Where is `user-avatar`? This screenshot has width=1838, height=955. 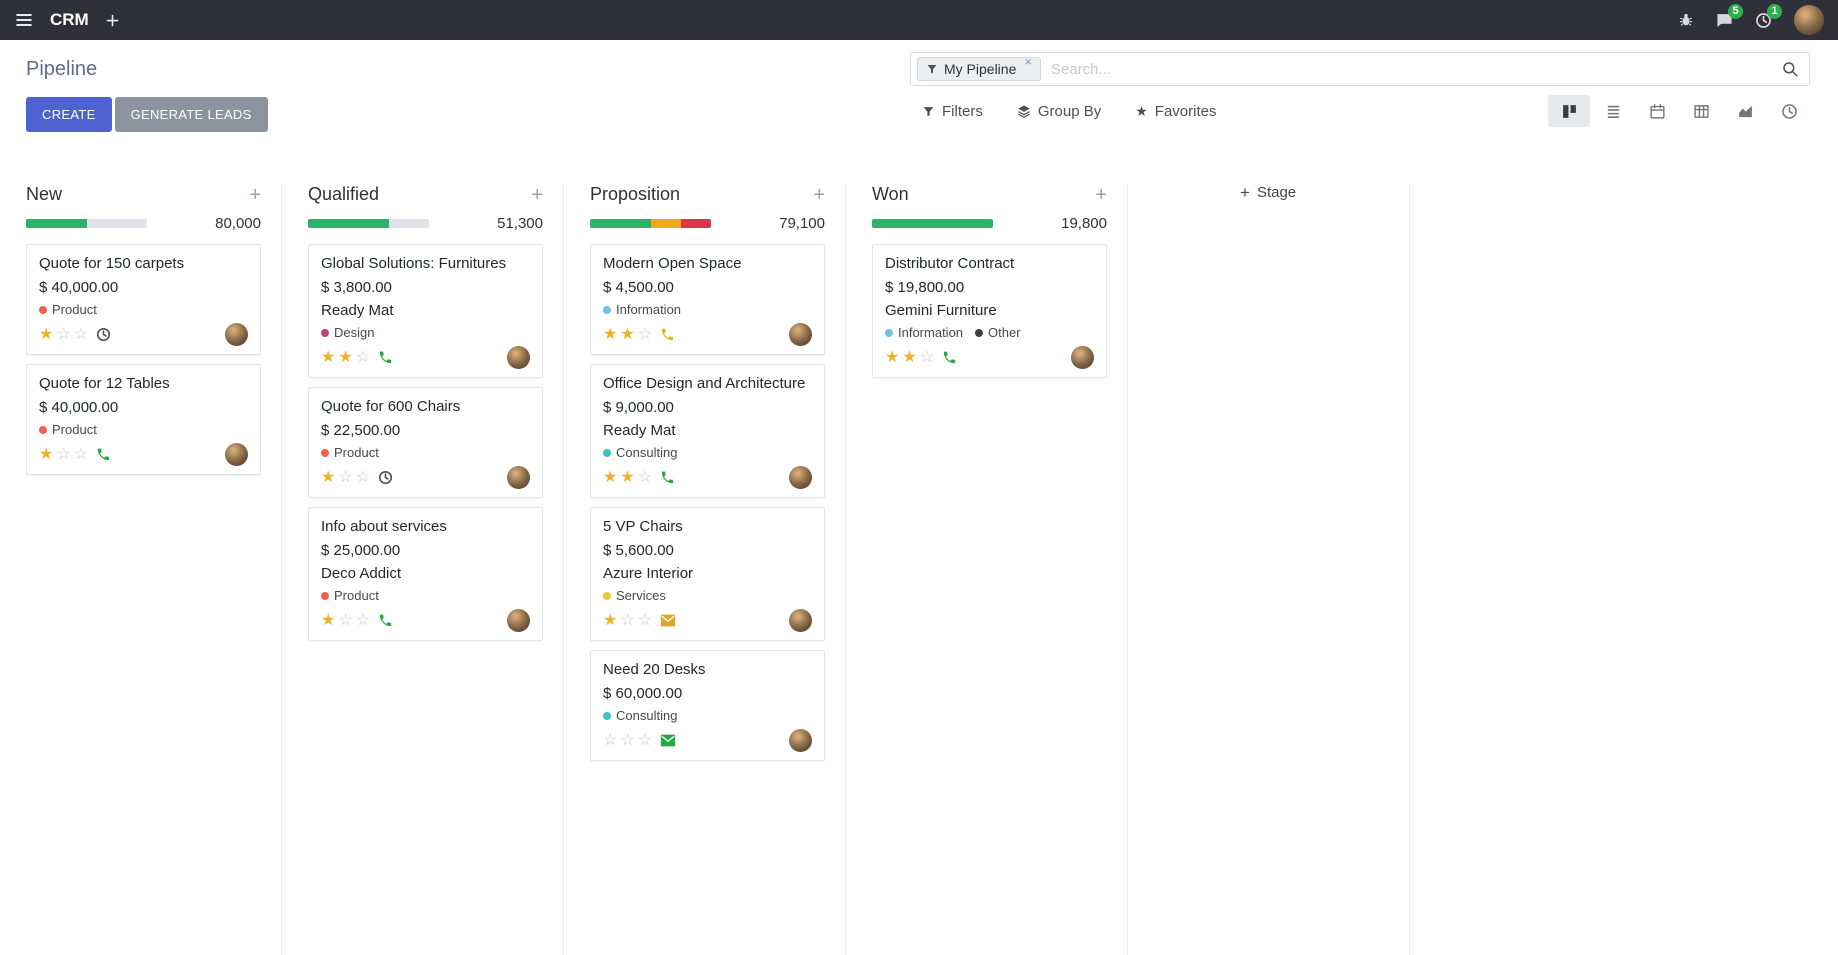
user-avatar is located at coordinates (1809, 20).